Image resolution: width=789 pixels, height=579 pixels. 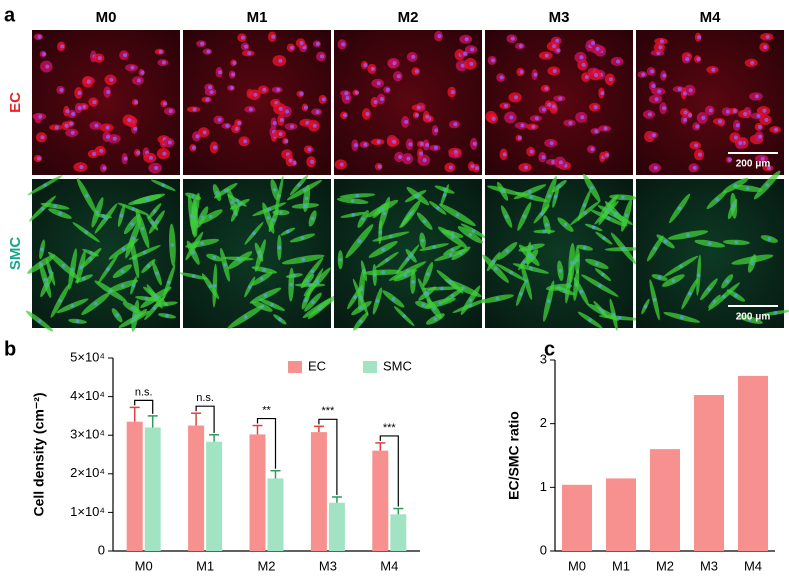 I want to click on significance-bracket, so click(x=205, y=419).